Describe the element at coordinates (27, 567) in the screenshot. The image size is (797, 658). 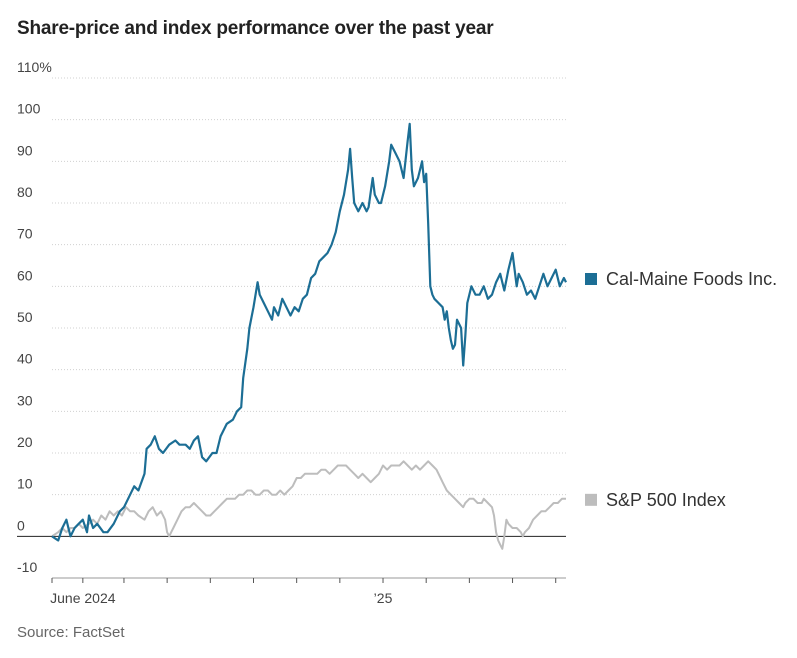
I see `y-tick-label: -10` at that location.